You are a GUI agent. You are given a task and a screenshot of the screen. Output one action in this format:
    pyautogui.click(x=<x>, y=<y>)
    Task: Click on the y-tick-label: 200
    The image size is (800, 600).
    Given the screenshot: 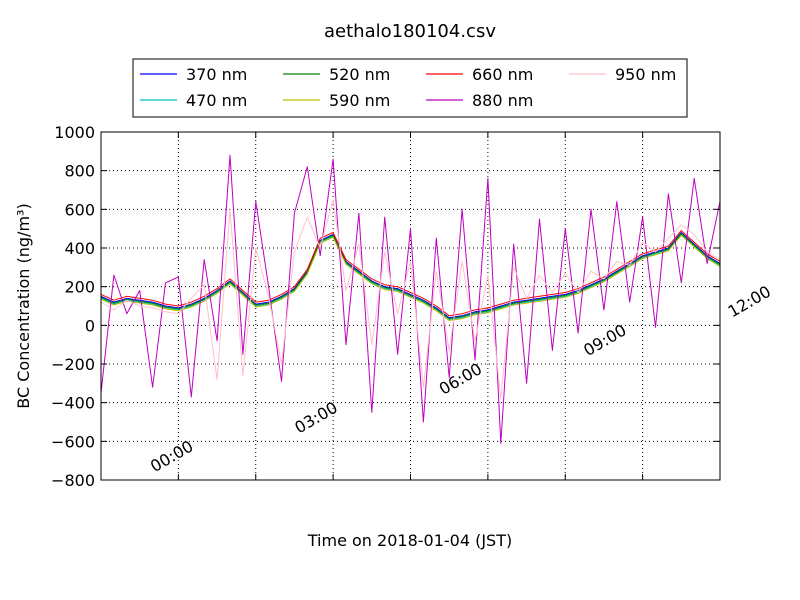 What is the action you would take?
    pyautogui.click(x=79, y=287)
    